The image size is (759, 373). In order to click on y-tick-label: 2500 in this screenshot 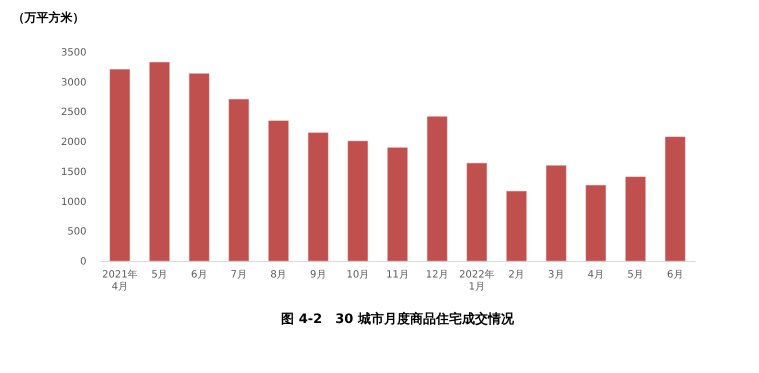, I will do `click(73, 112)`.